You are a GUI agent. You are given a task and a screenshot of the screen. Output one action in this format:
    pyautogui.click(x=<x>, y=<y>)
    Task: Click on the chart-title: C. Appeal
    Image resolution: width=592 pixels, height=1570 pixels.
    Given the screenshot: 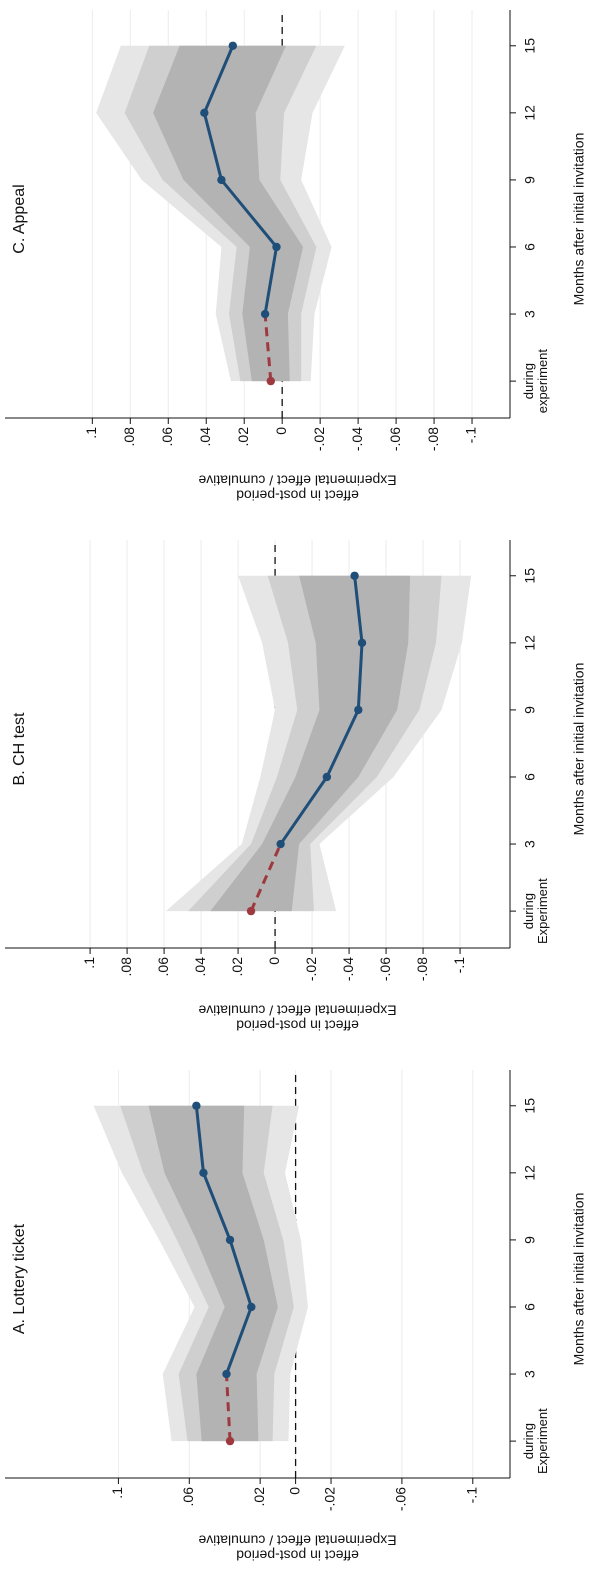 What is the action you would take?
    pyautogui.click(x=19, y=218)
    